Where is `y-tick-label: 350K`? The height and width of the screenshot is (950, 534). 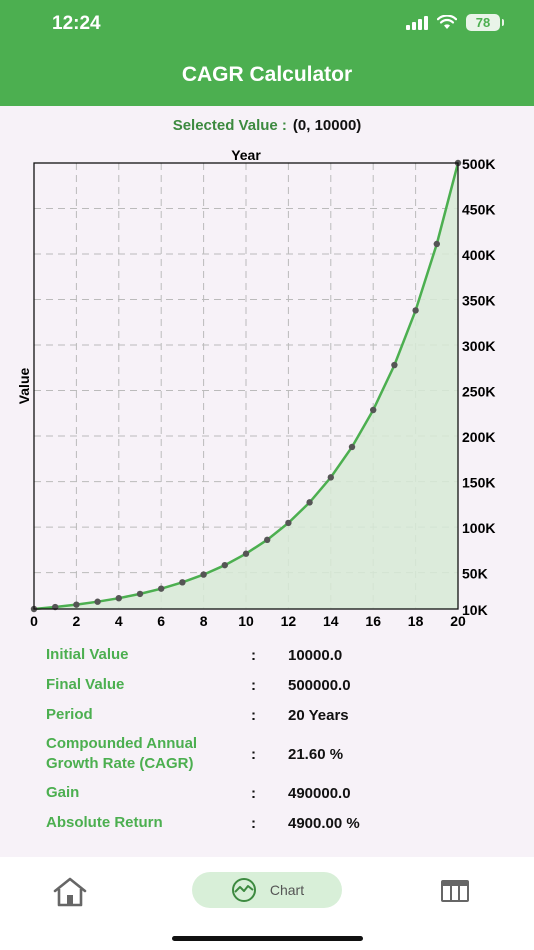 y-tick-label: 350K is located at coordinates (478, 301).